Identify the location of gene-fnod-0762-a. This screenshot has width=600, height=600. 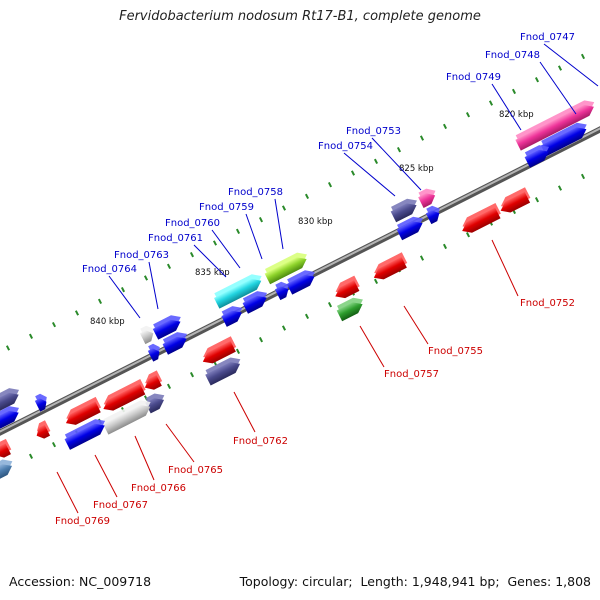
(219, 350).